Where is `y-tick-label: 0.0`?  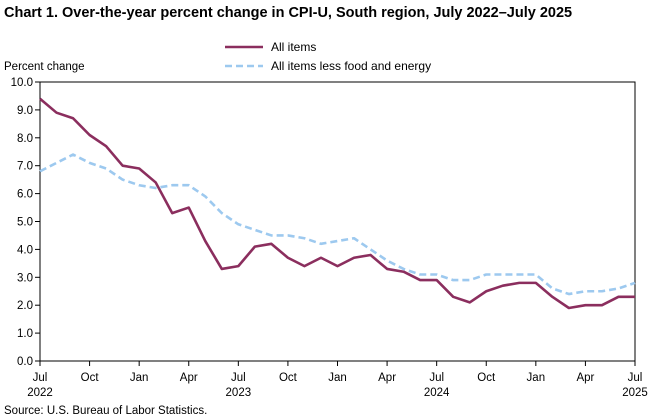
y-tick-label: 0.0 is located at coordinates (25, 362).